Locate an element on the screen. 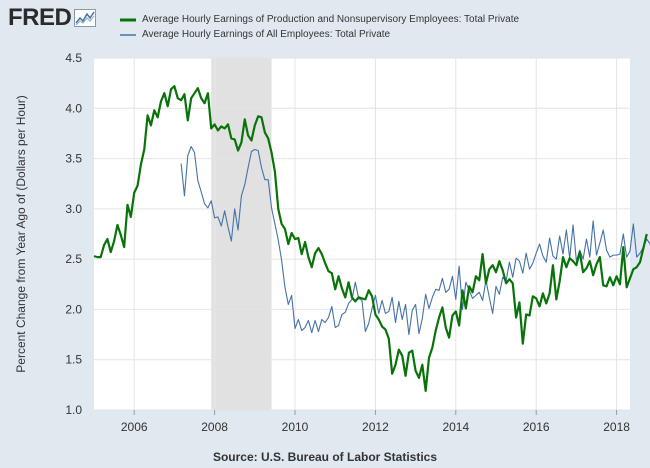 Image resolution: width=650 pixels, height=468 pixels. x-tick-label: 2016 is located at coordinates (536, 427).